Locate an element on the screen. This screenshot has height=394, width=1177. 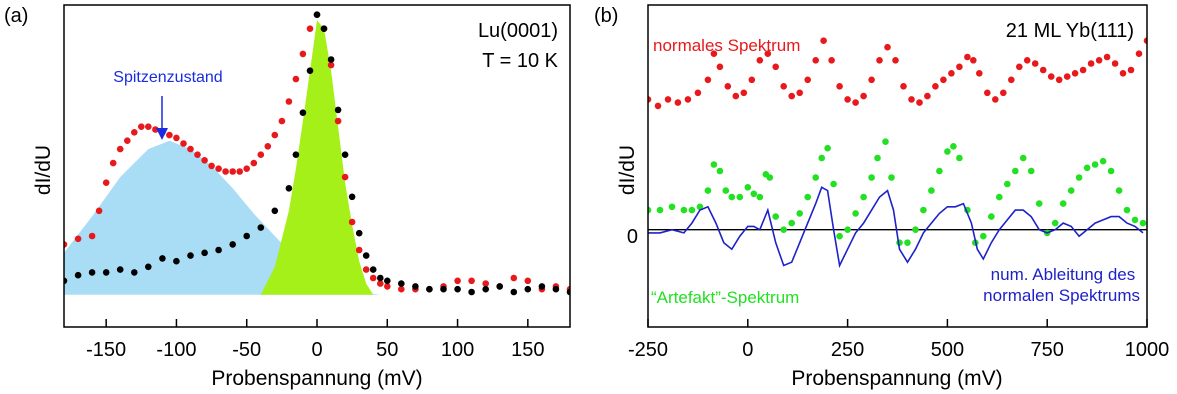
panel-b-x-ticks: -250 0 250 500 750 1000 is located at coordinates (898, 340).